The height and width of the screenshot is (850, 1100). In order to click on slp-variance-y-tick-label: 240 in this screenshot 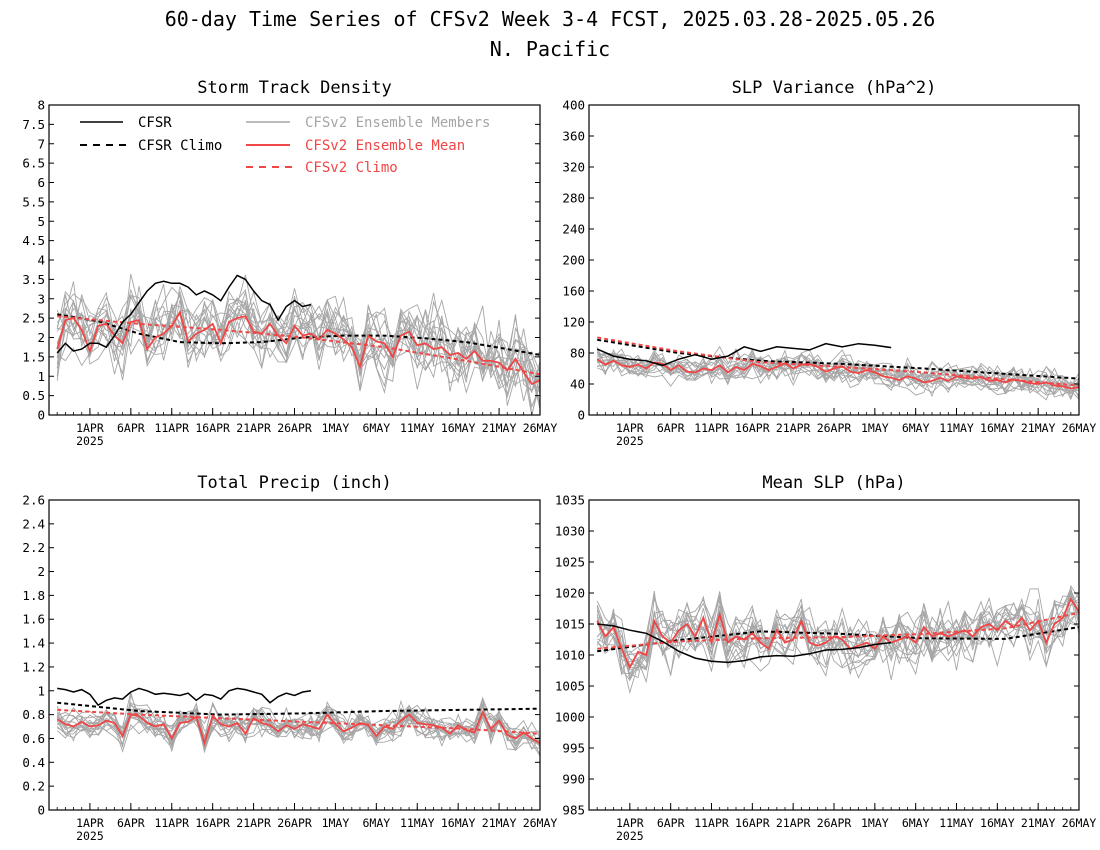, I will do `click(573, 229)`.